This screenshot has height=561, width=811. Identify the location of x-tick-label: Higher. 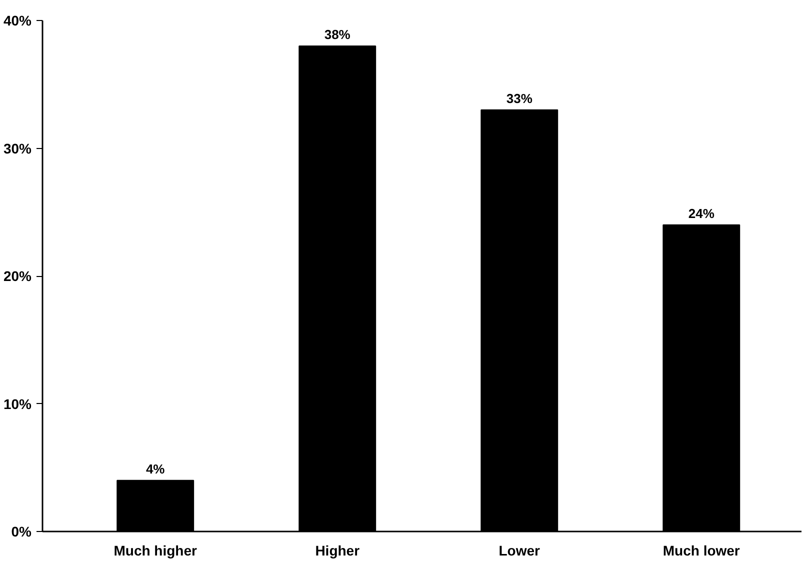
(337, 550).